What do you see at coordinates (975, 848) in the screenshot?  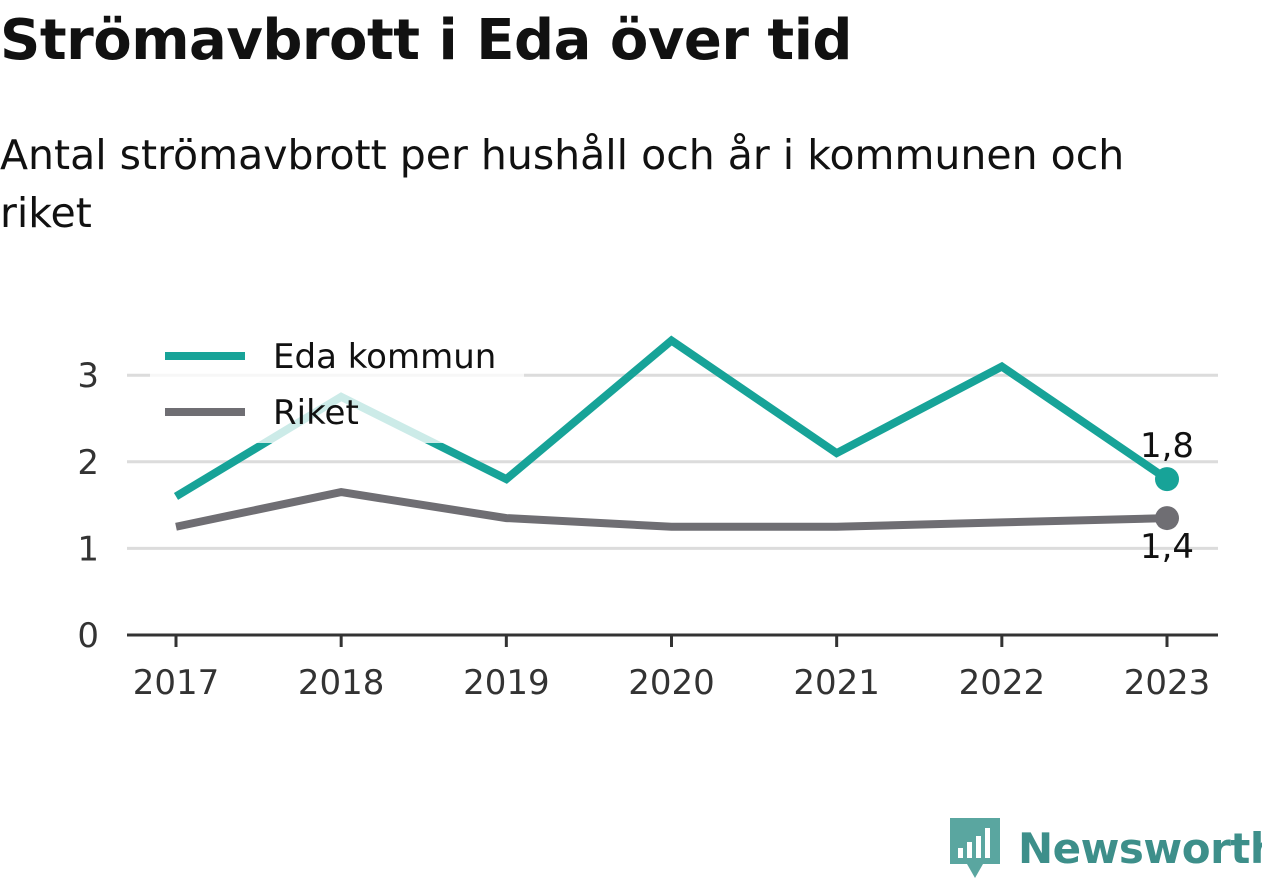 I see `newsworthy-logo-icon` at bounding box center [975, 848].